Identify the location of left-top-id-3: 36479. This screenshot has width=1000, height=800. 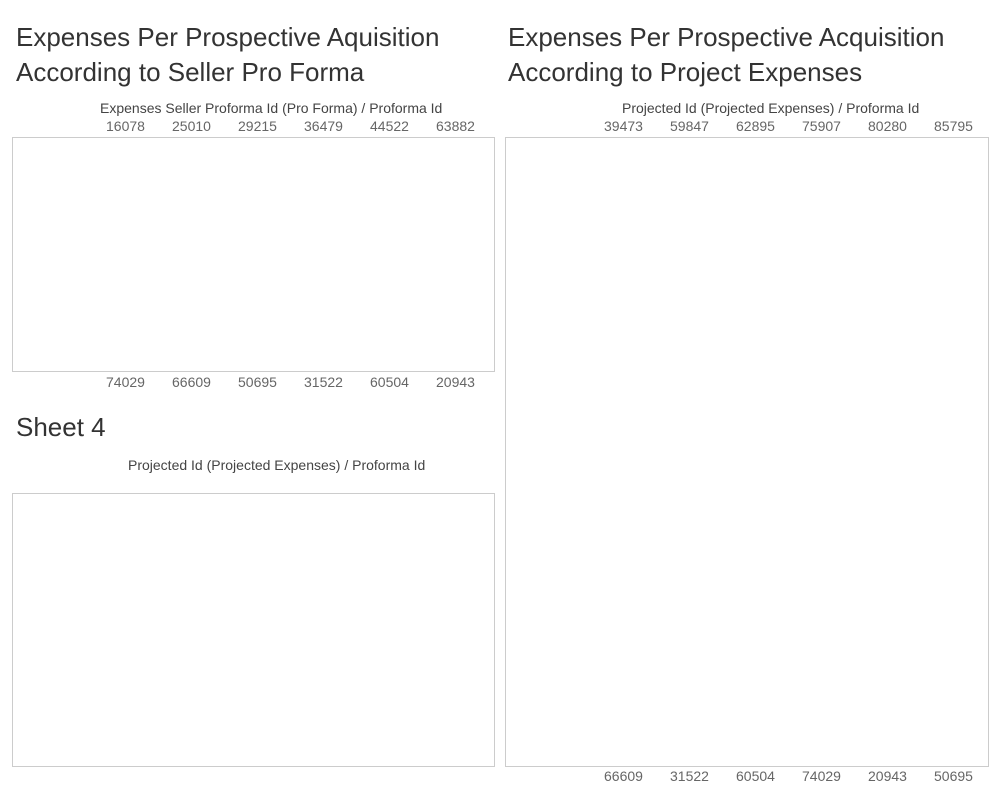
(323, 126).